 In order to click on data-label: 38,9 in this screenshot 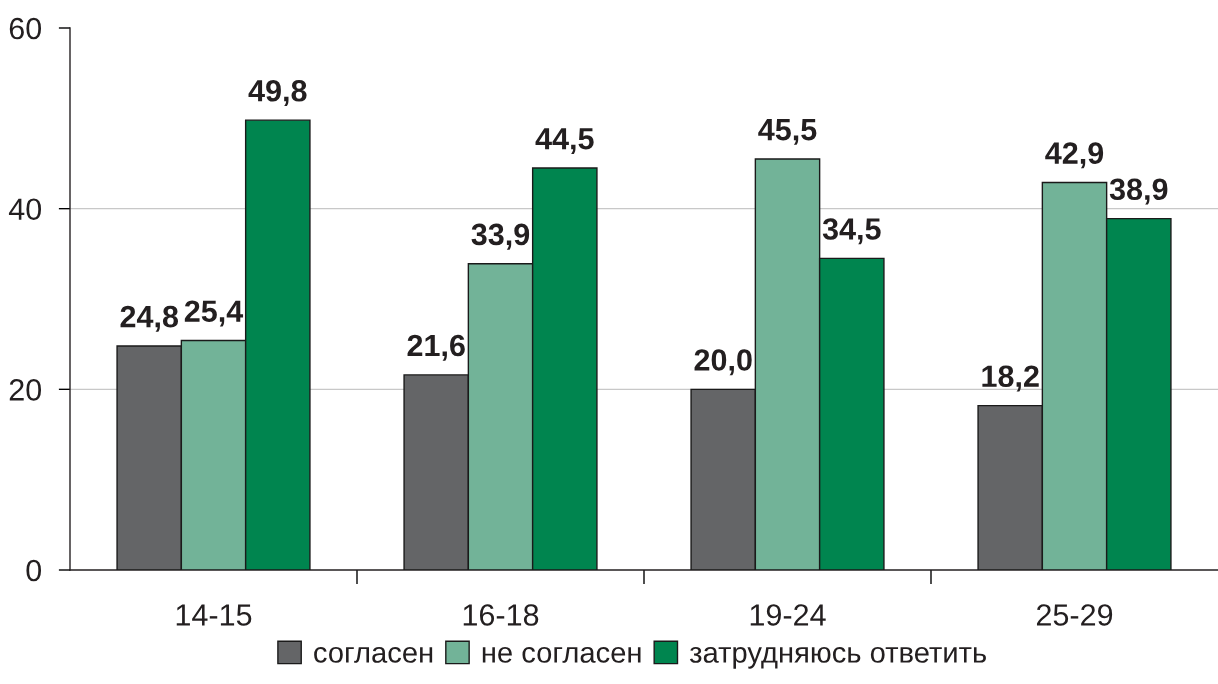, I will do `click(1138, 191)`.